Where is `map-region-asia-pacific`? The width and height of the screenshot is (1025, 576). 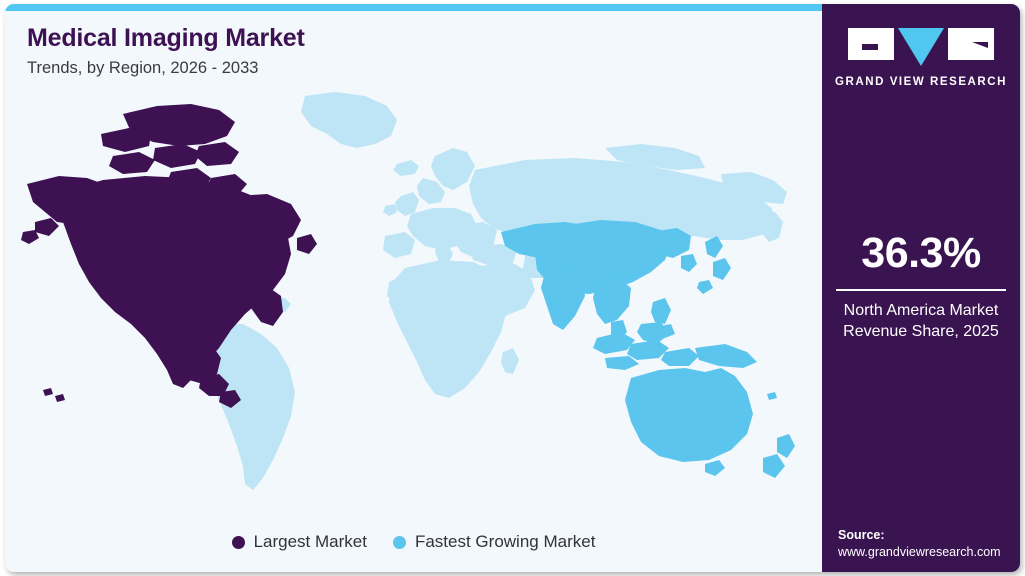 map-region-asia-pacific is located at coordinates (648, 349).